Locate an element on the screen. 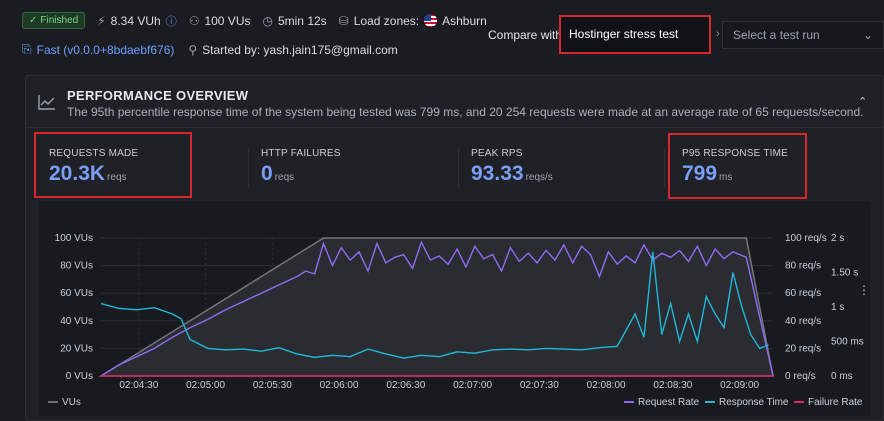 The image size is (884, 421). chevron-down-icon: ⌄ is located at coordinates (867, 35).